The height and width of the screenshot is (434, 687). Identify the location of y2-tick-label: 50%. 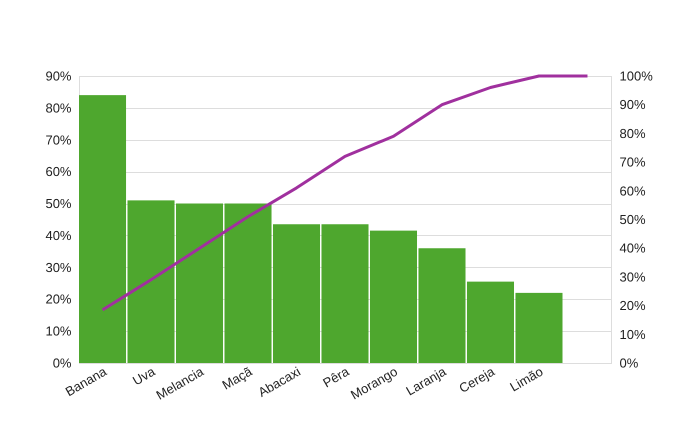
(633, 219).